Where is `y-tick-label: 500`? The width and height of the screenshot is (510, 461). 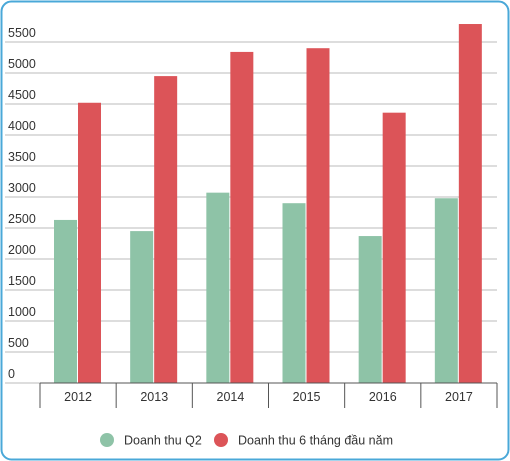
y-tick-label: 500 is located at coordinates (18, 343).